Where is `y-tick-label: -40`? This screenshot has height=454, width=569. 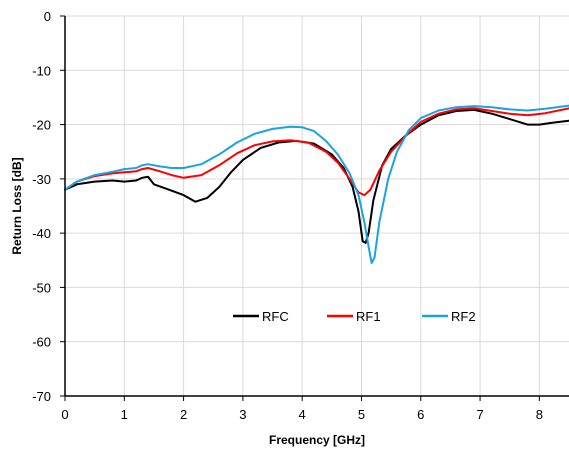
y-tick-label: -40 is located at coordinates (41, 233).